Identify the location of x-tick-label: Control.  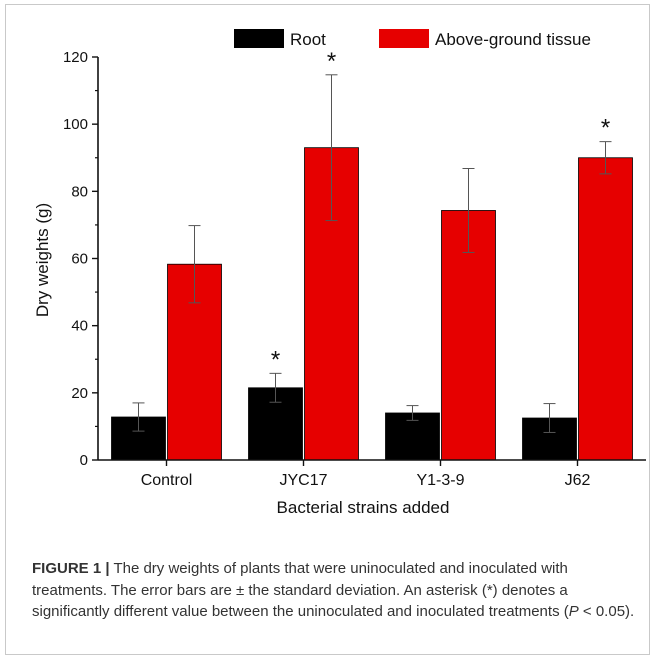
(167, 480).